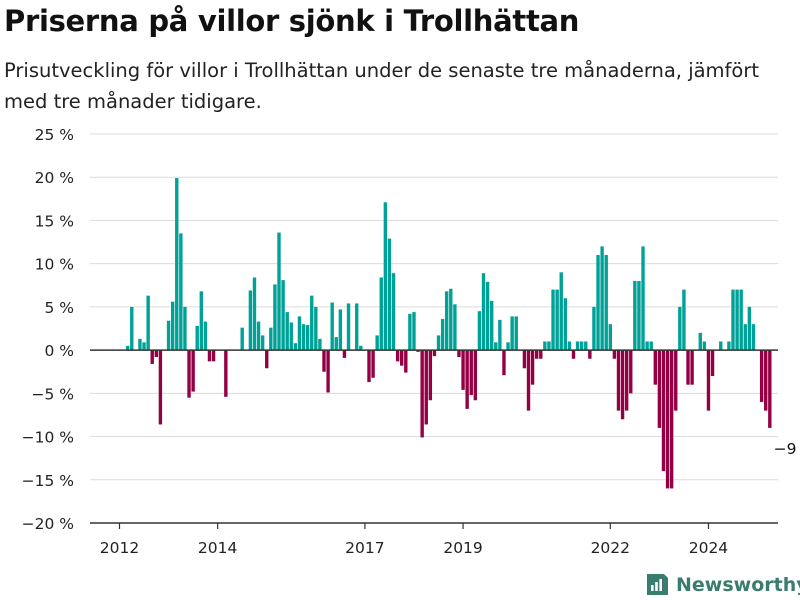  I want to click on x-tick-label: 2012, so click(119, 548).